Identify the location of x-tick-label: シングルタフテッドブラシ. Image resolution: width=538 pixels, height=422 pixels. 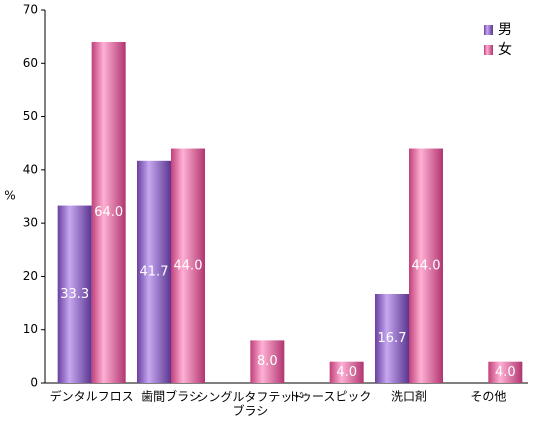
(250, 404).